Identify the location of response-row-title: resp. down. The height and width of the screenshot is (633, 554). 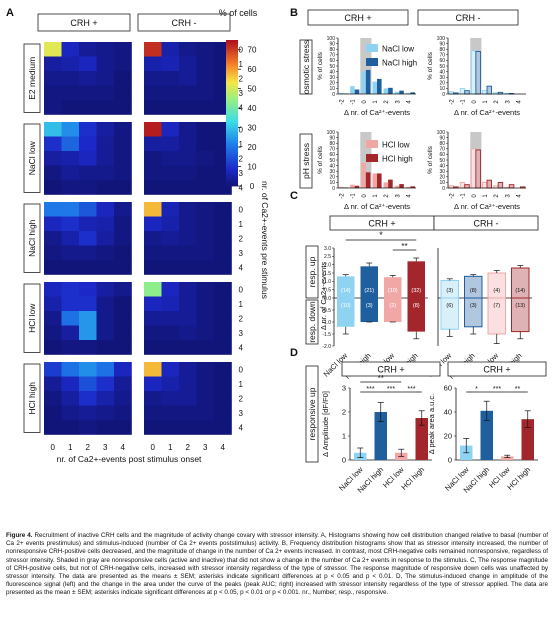
(312, 322).